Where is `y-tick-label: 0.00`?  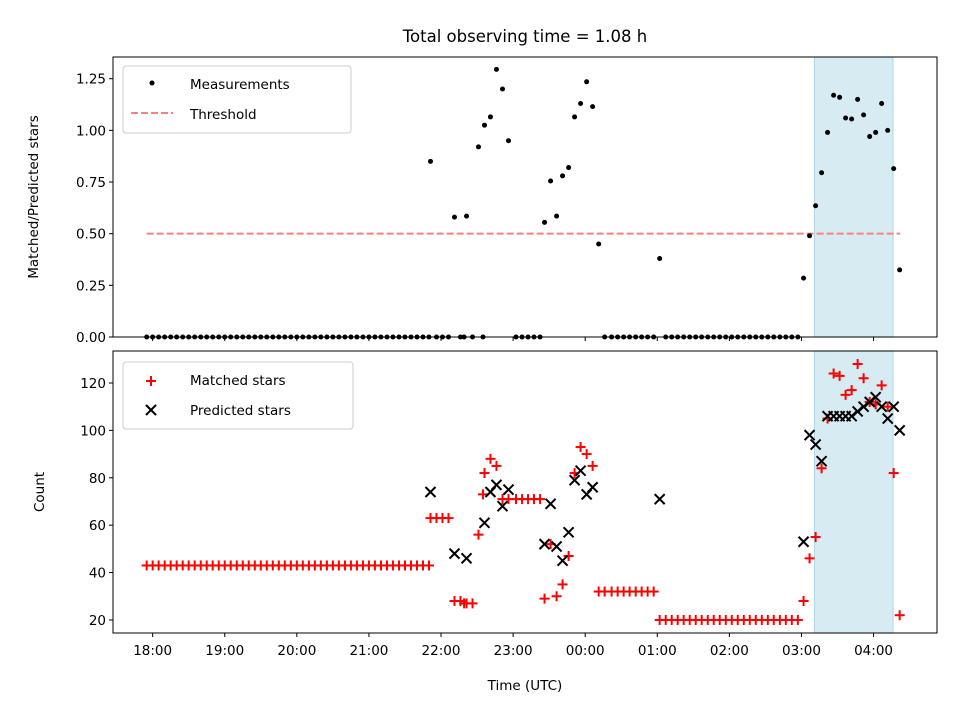
y-tick-label: 0.00 is located at coordinates (91, 338).